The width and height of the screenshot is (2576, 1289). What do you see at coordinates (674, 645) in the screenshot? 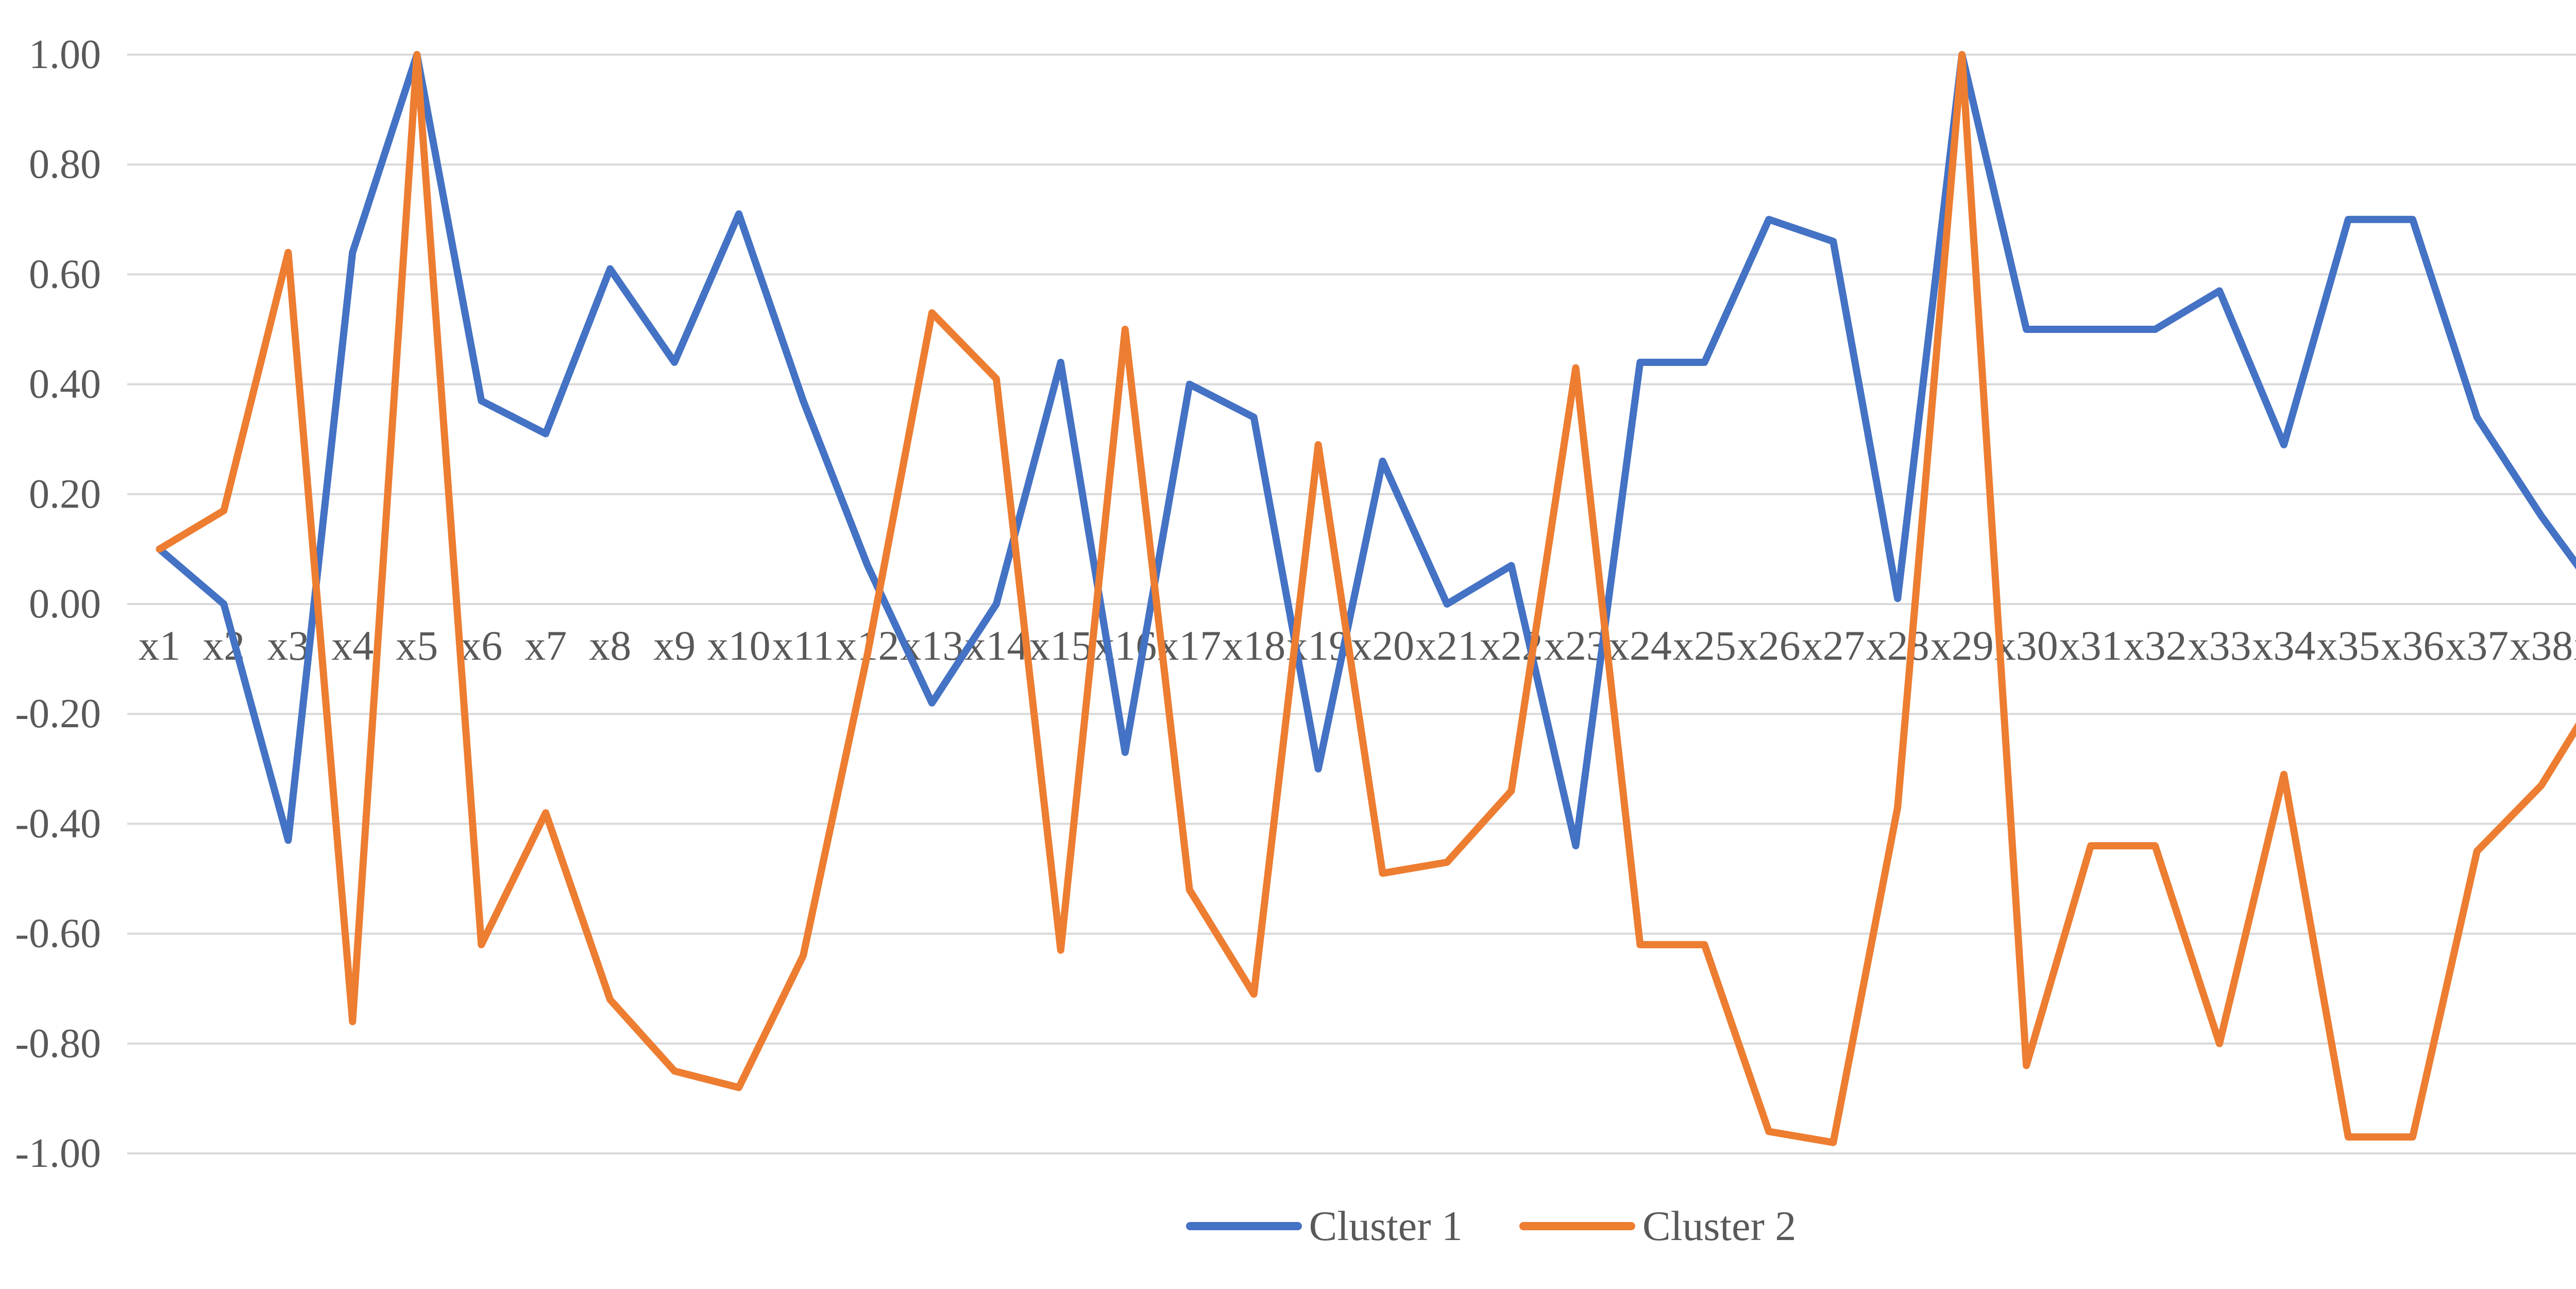
I see `x-tick-label: x9` at bounding box center [674, 645].